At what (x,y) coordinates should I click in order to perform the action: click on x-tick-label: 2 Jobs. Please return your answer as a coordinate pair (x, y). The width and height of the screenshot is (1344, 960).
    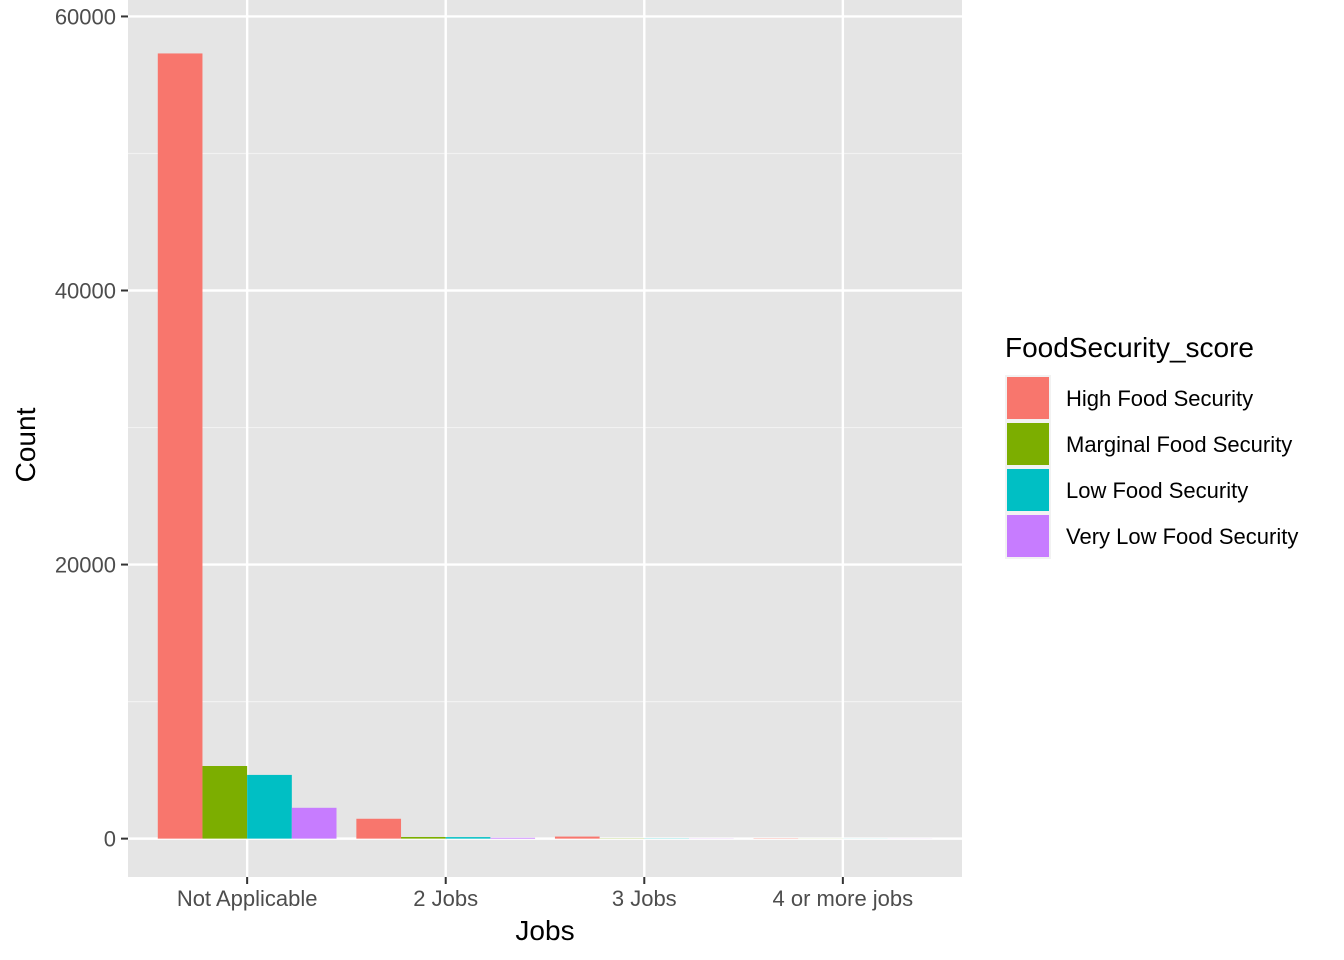
    Looking at the image, I should click on (445, 898).